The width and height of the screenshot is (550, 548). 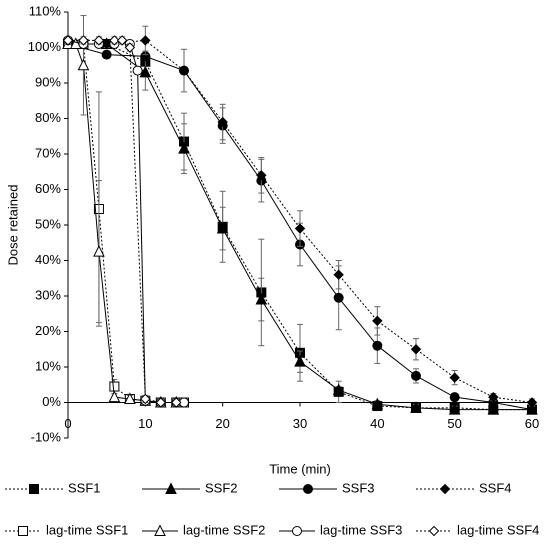 I want to click on x-tick-label: 20, so click(x=222, y=423).